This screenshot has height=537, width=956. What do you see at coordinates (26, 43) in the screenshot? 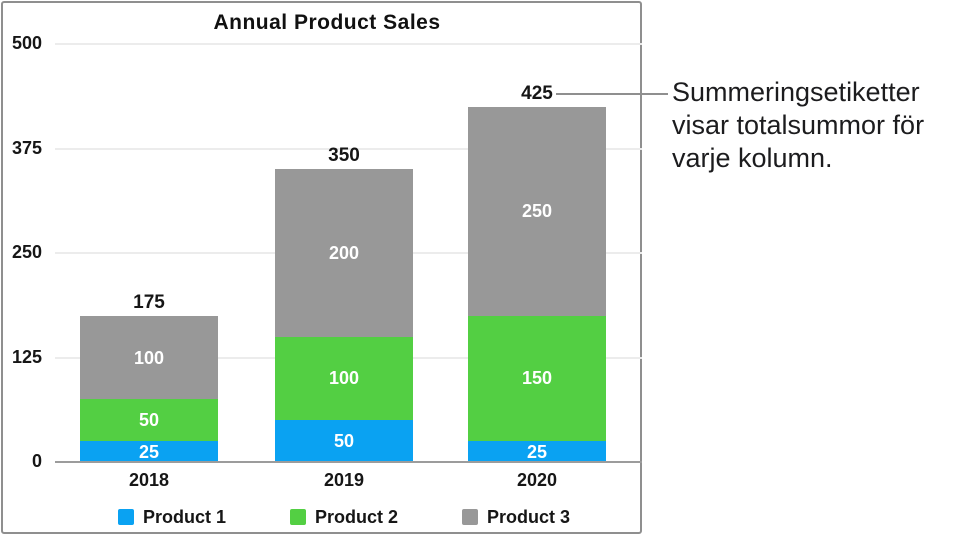
I see `y-tick-label: 500` at bounding box center [26, 43].